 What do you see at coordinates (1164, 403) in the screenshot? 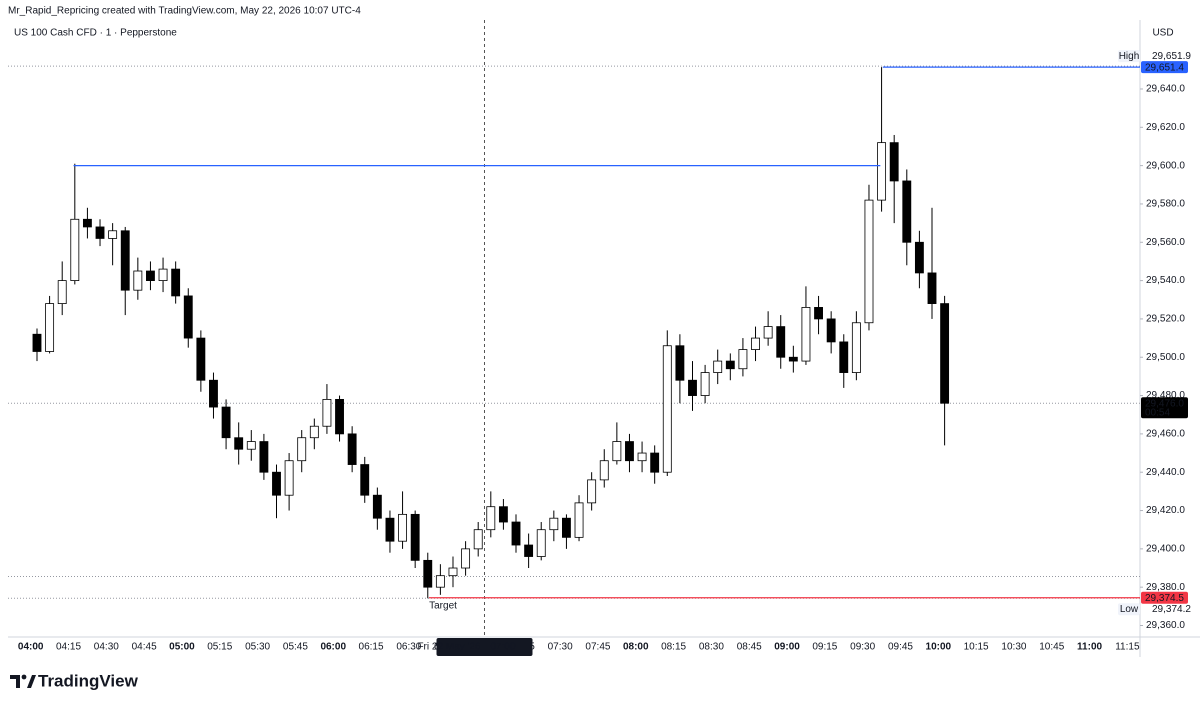
I see `last-price: 29,476.0` at bounding box center [1164, 403].